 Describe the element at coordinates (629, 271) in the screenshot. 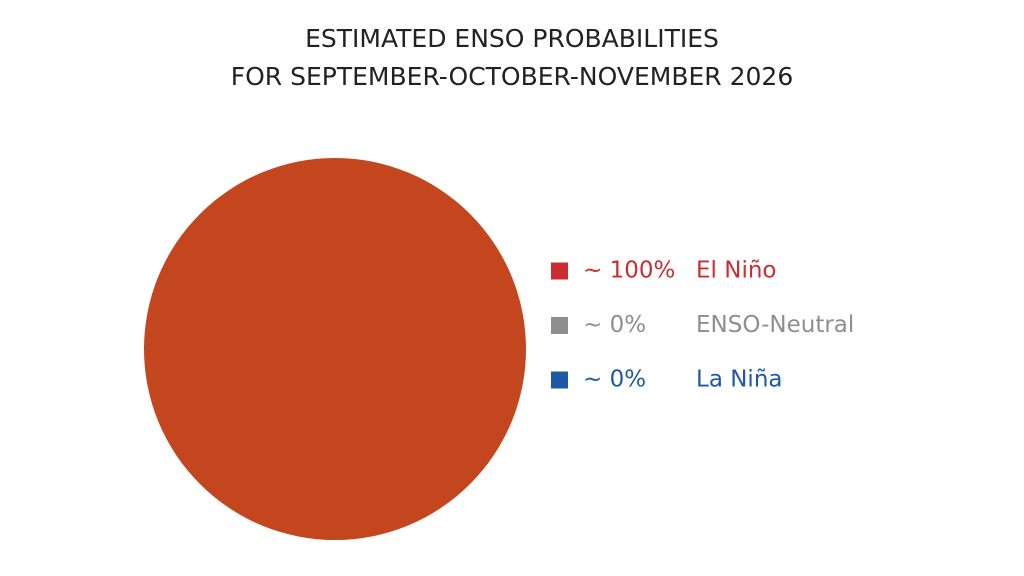

I see `legend-value-label: ~ 100%` at that location.